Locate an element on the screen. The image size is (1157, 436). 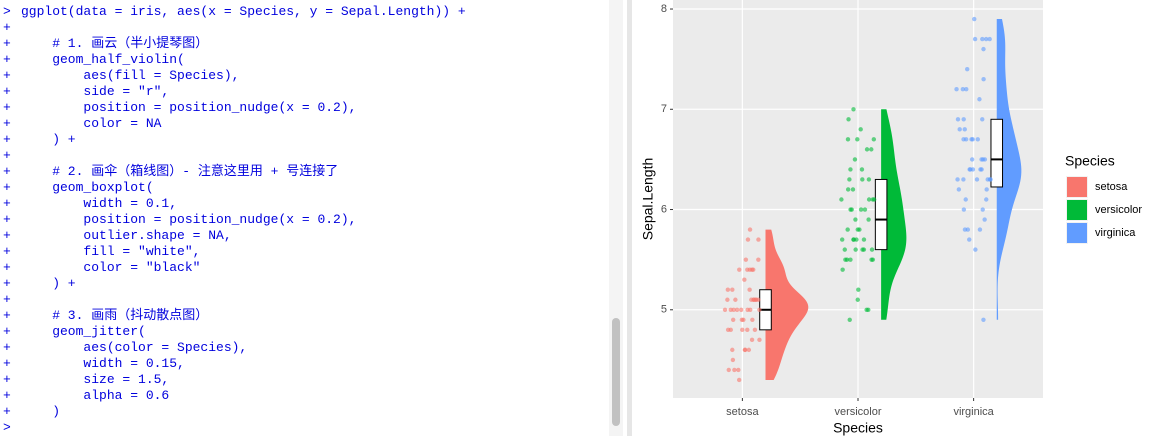
y-axis-title: Sepal.Length is located at coordinates (648, 199).